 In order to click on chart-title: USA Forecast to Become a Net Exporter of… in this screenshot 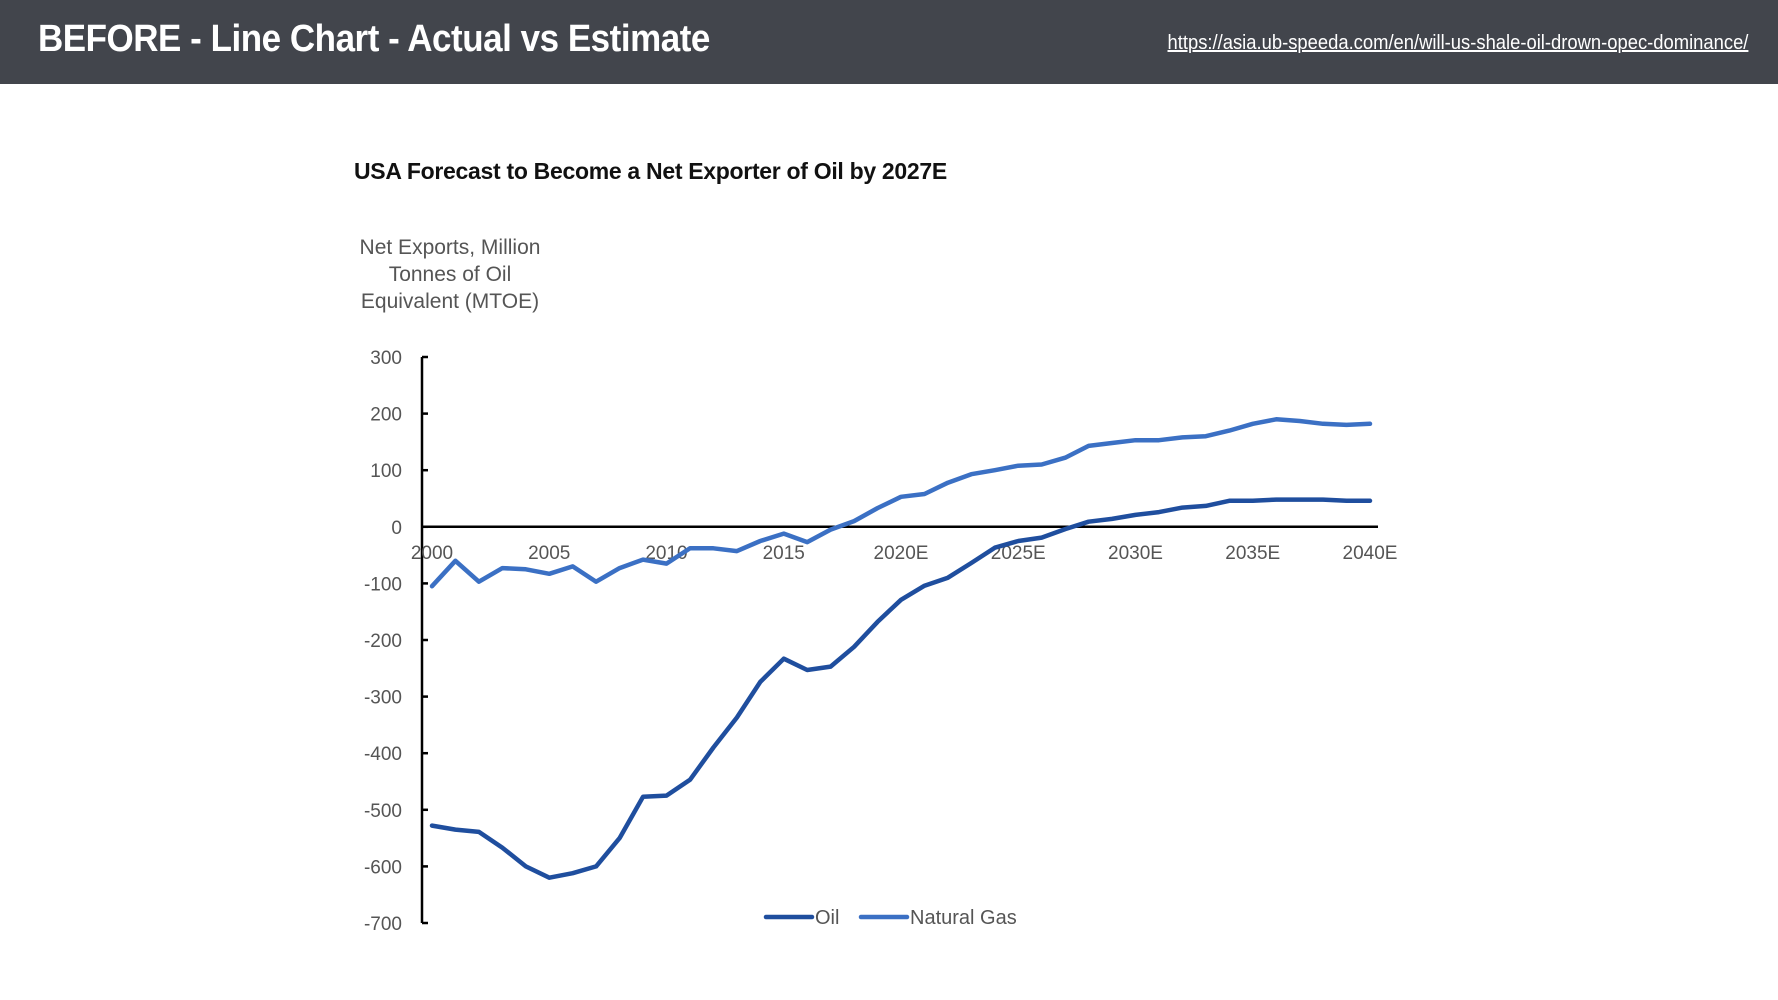, I will do `click(650, 171)`.